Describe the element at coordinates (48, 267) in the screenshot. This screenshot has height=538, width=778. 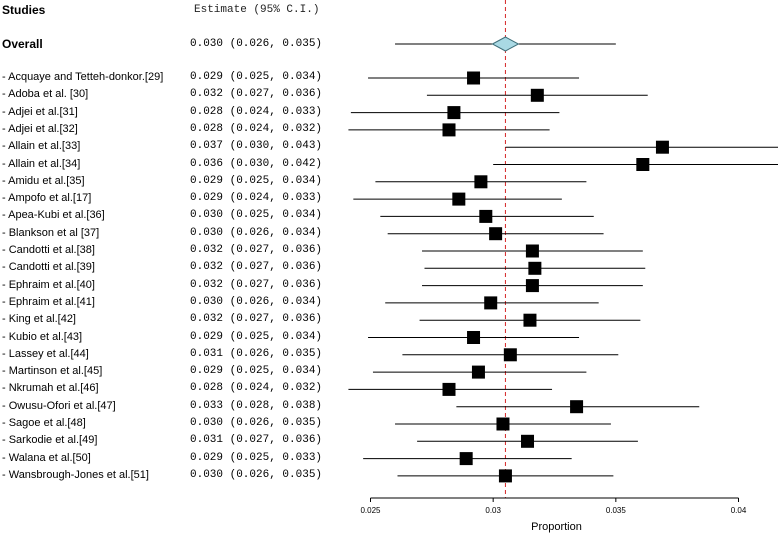
I see `study-label: - Candotti et al.[39]` at that location.